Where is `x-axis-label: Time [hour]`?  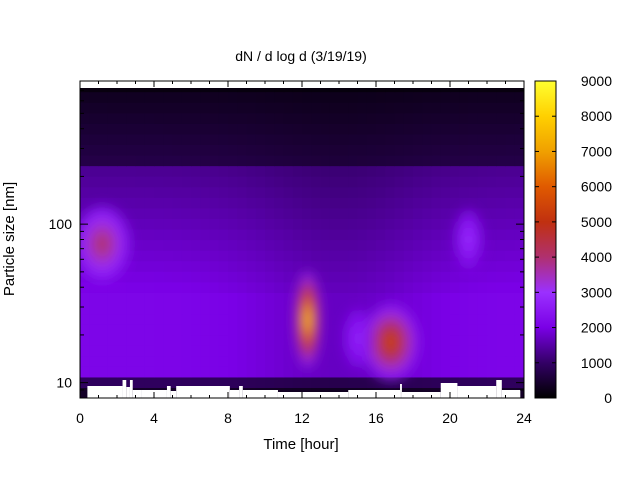 x-axis-label: Time [hour] is located at coordinates (300, 444).